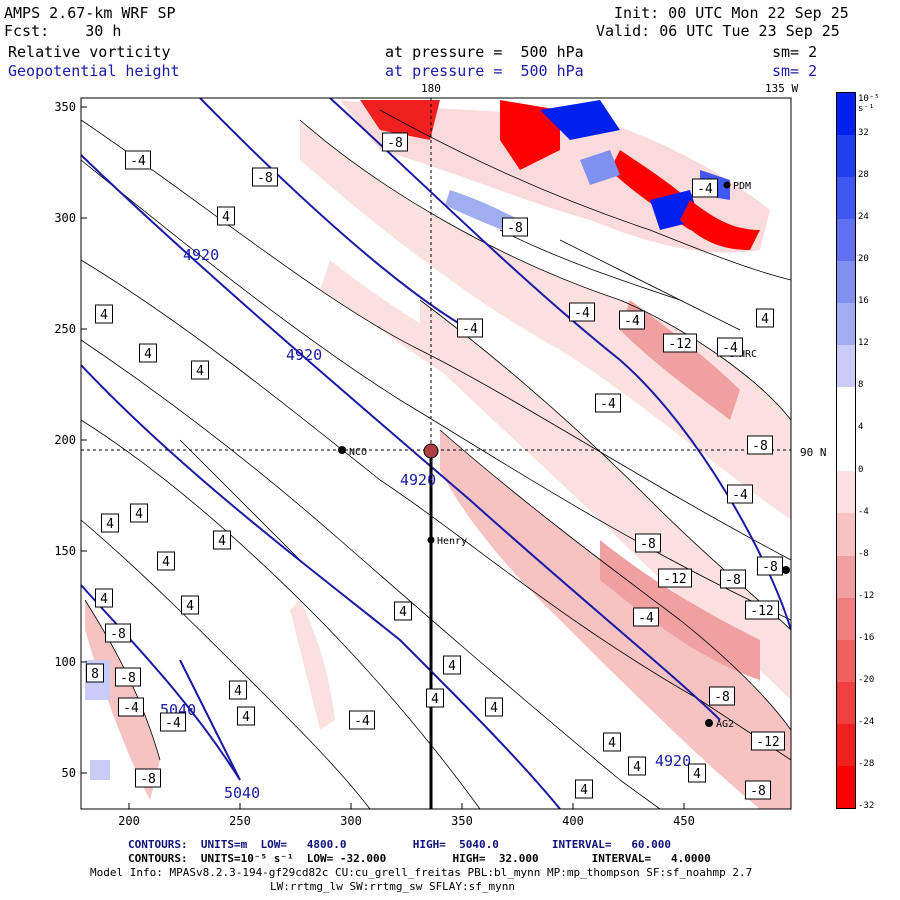  What do you see at coordinates (866, 637) in the screenshot?
I see `colorbar-label: -16` at bounding box center [866, 637].